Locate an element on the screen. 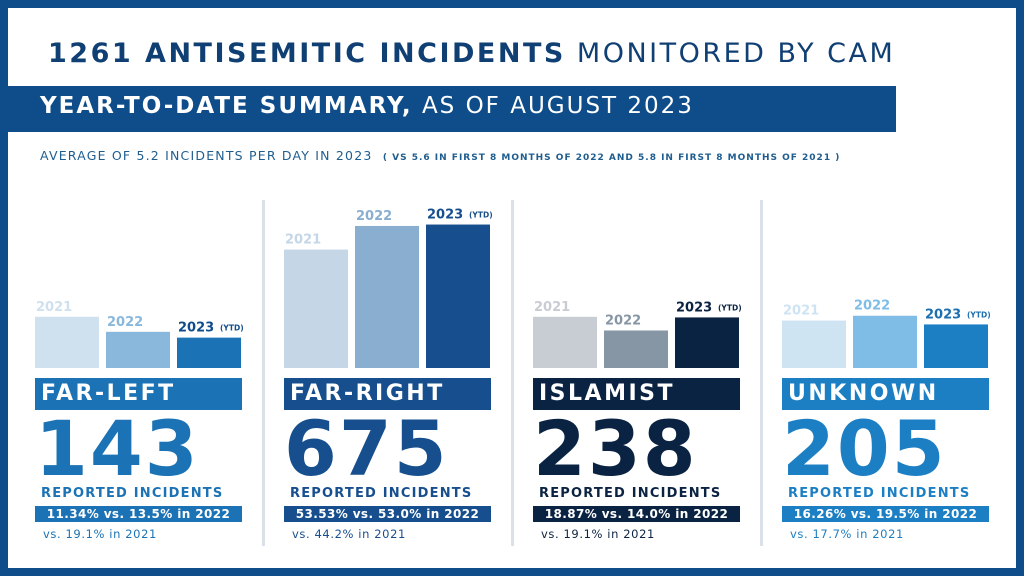  summary-banner: YEAR-TO-DATE SUMMARY, AS OF AUGUST 2023 is located at coordinates (452, 109).